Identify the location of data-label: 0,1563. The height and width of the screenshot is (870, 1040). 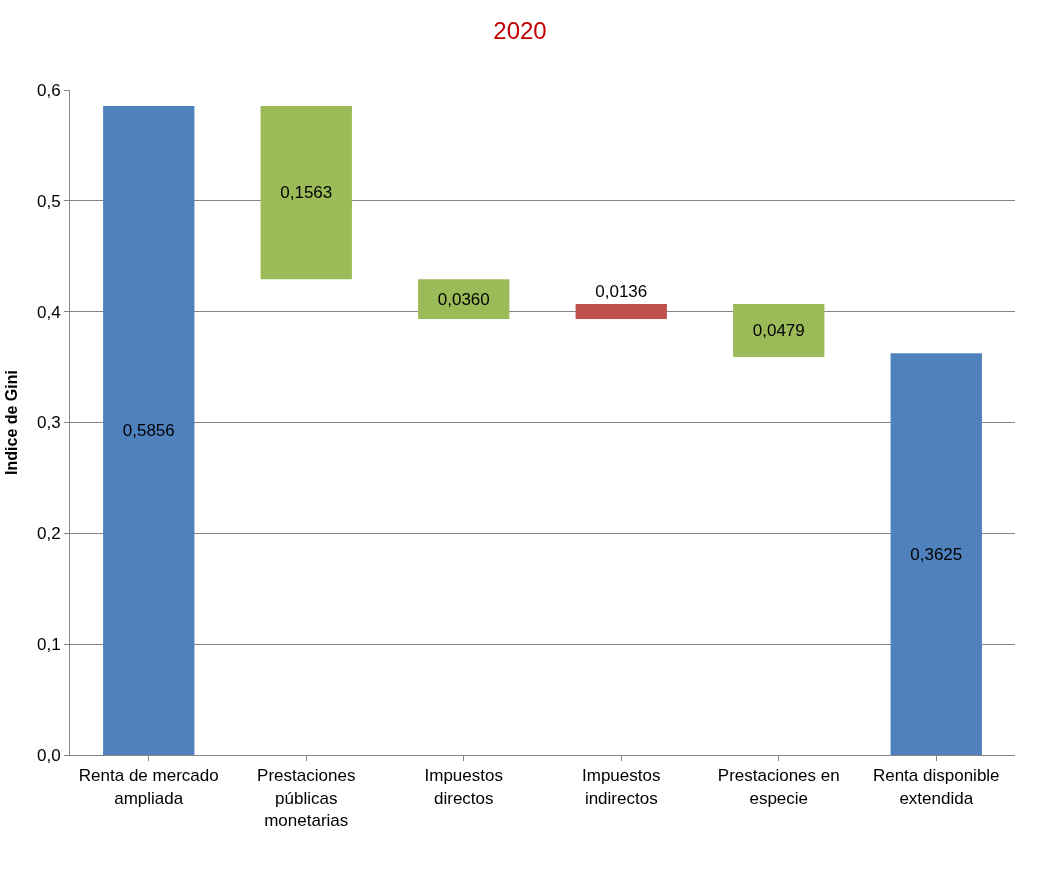
(306, 193).